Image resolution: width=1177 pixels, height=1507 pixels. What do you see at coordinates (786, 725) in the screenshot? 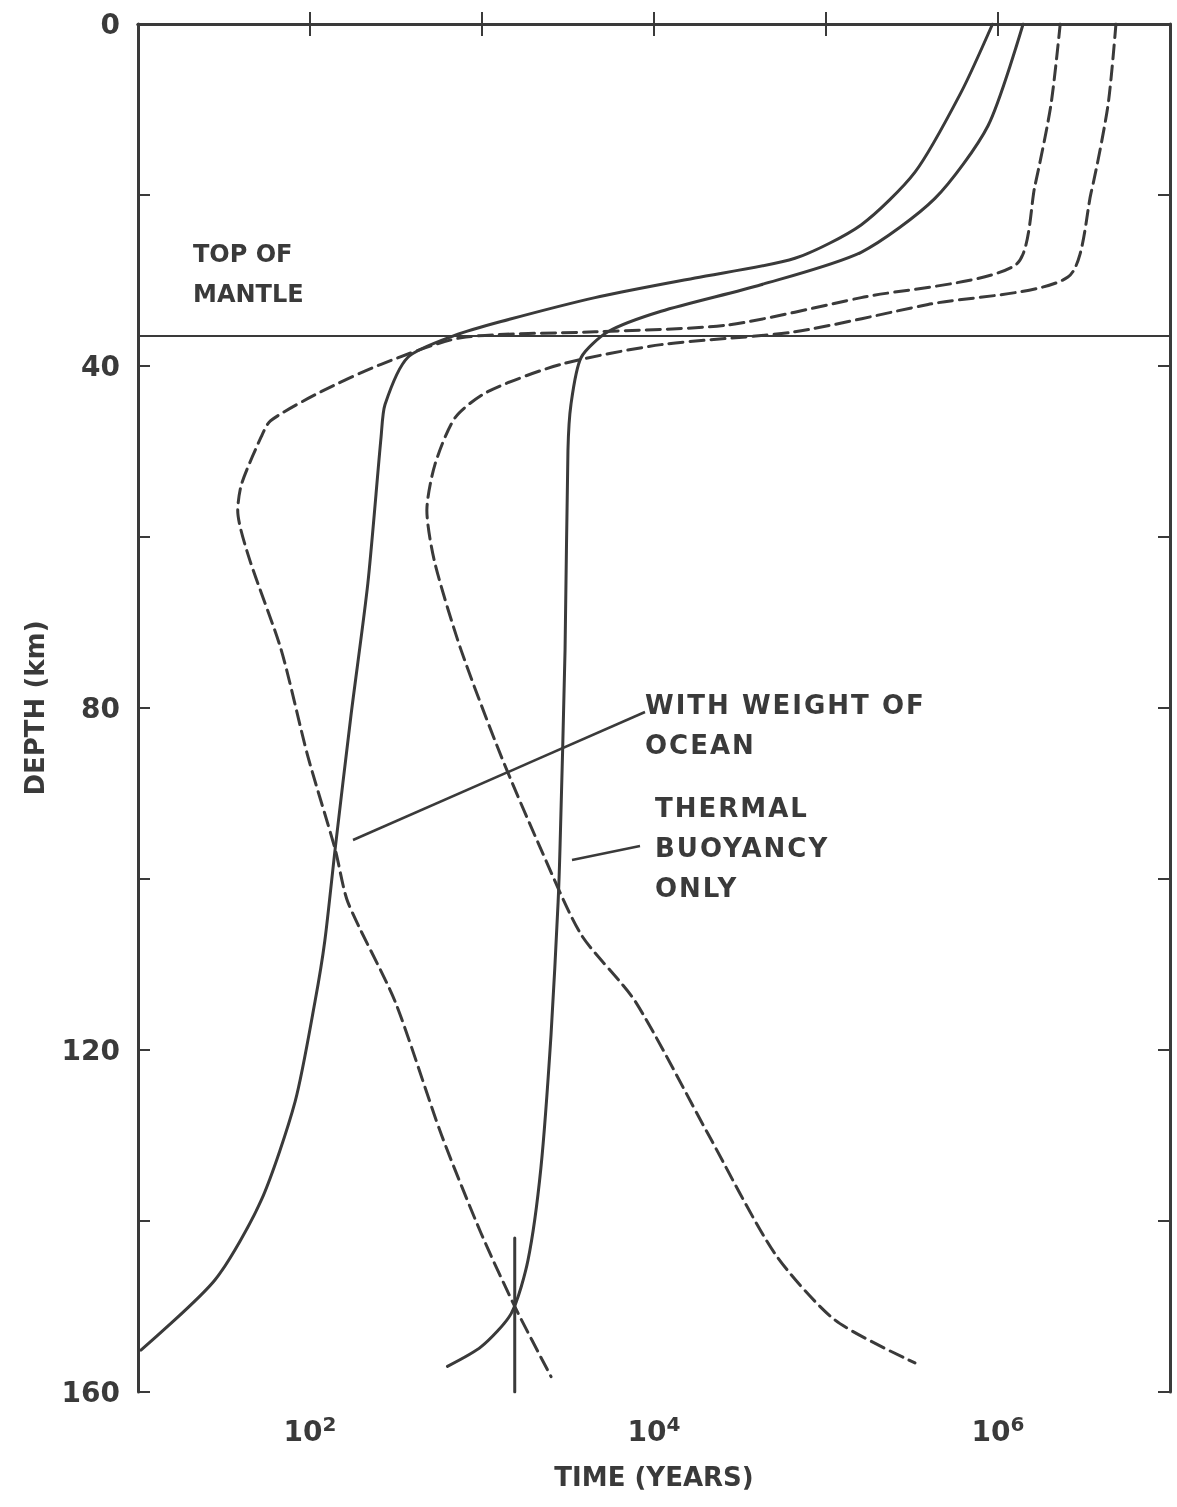
I see `annotation: WITH WEIGHT OF OCEAN` at bounding box center [786, 725].